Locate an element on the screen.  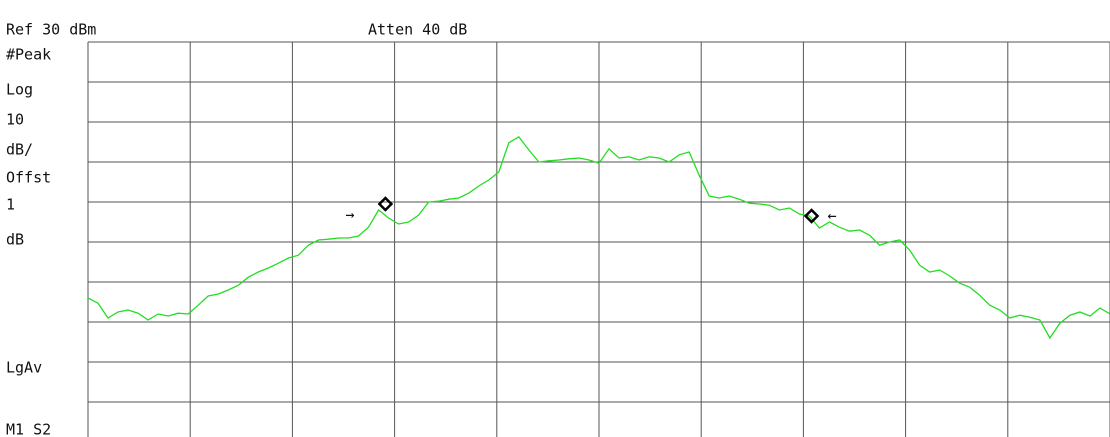
side-label: Offst is located at coordinates (28, 178).